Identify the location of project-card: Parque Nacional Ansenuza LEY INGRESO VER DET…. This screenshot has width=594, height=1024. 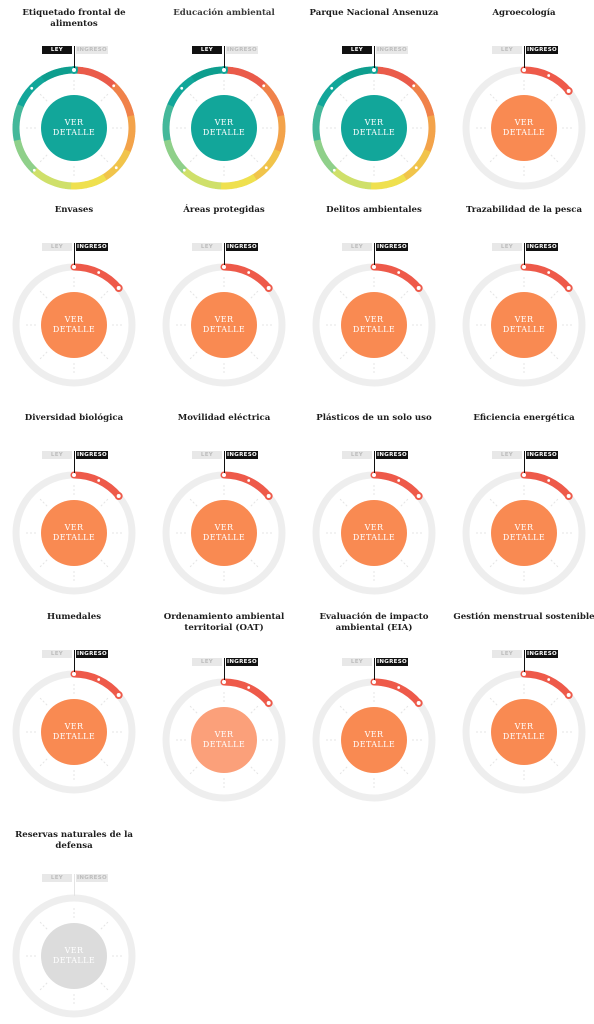
(374, 103).